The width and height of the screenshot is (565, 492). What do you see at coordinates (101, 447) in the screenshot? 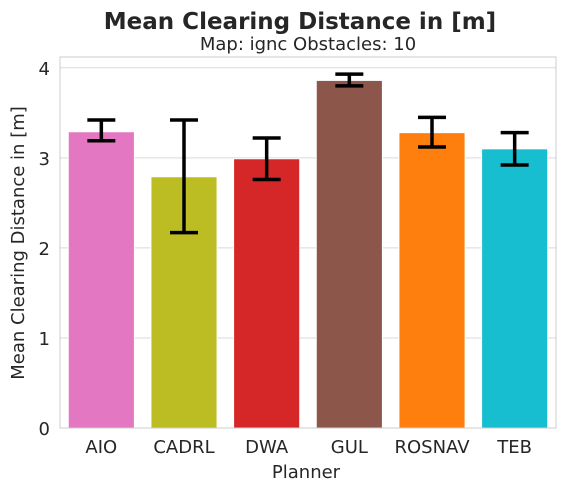
I see `x-tick-label: AIO` at bounding box center [101, 447].